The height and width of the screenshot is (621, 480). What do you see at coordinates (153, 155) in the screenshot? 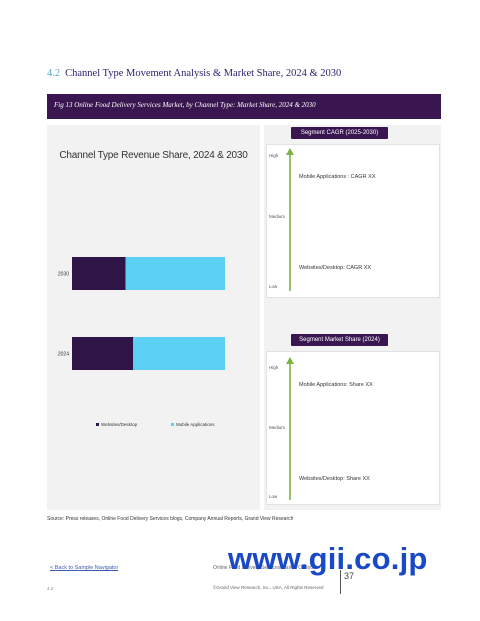
I see `chart-title: Channel Type Revenue Share, 2024 & 2030` at bounding box center [153, 155].